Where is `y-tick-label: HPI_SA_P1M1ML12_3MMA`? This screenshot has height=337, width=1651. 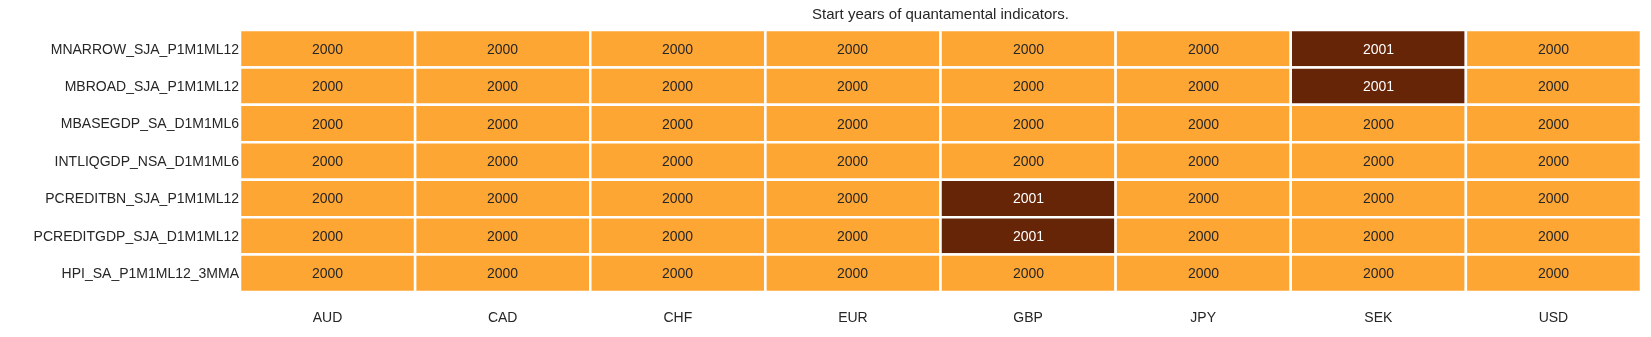
y-tick-label: HPI_SA_P1M1ML12_3MMA is located at coordinates (150, 273).